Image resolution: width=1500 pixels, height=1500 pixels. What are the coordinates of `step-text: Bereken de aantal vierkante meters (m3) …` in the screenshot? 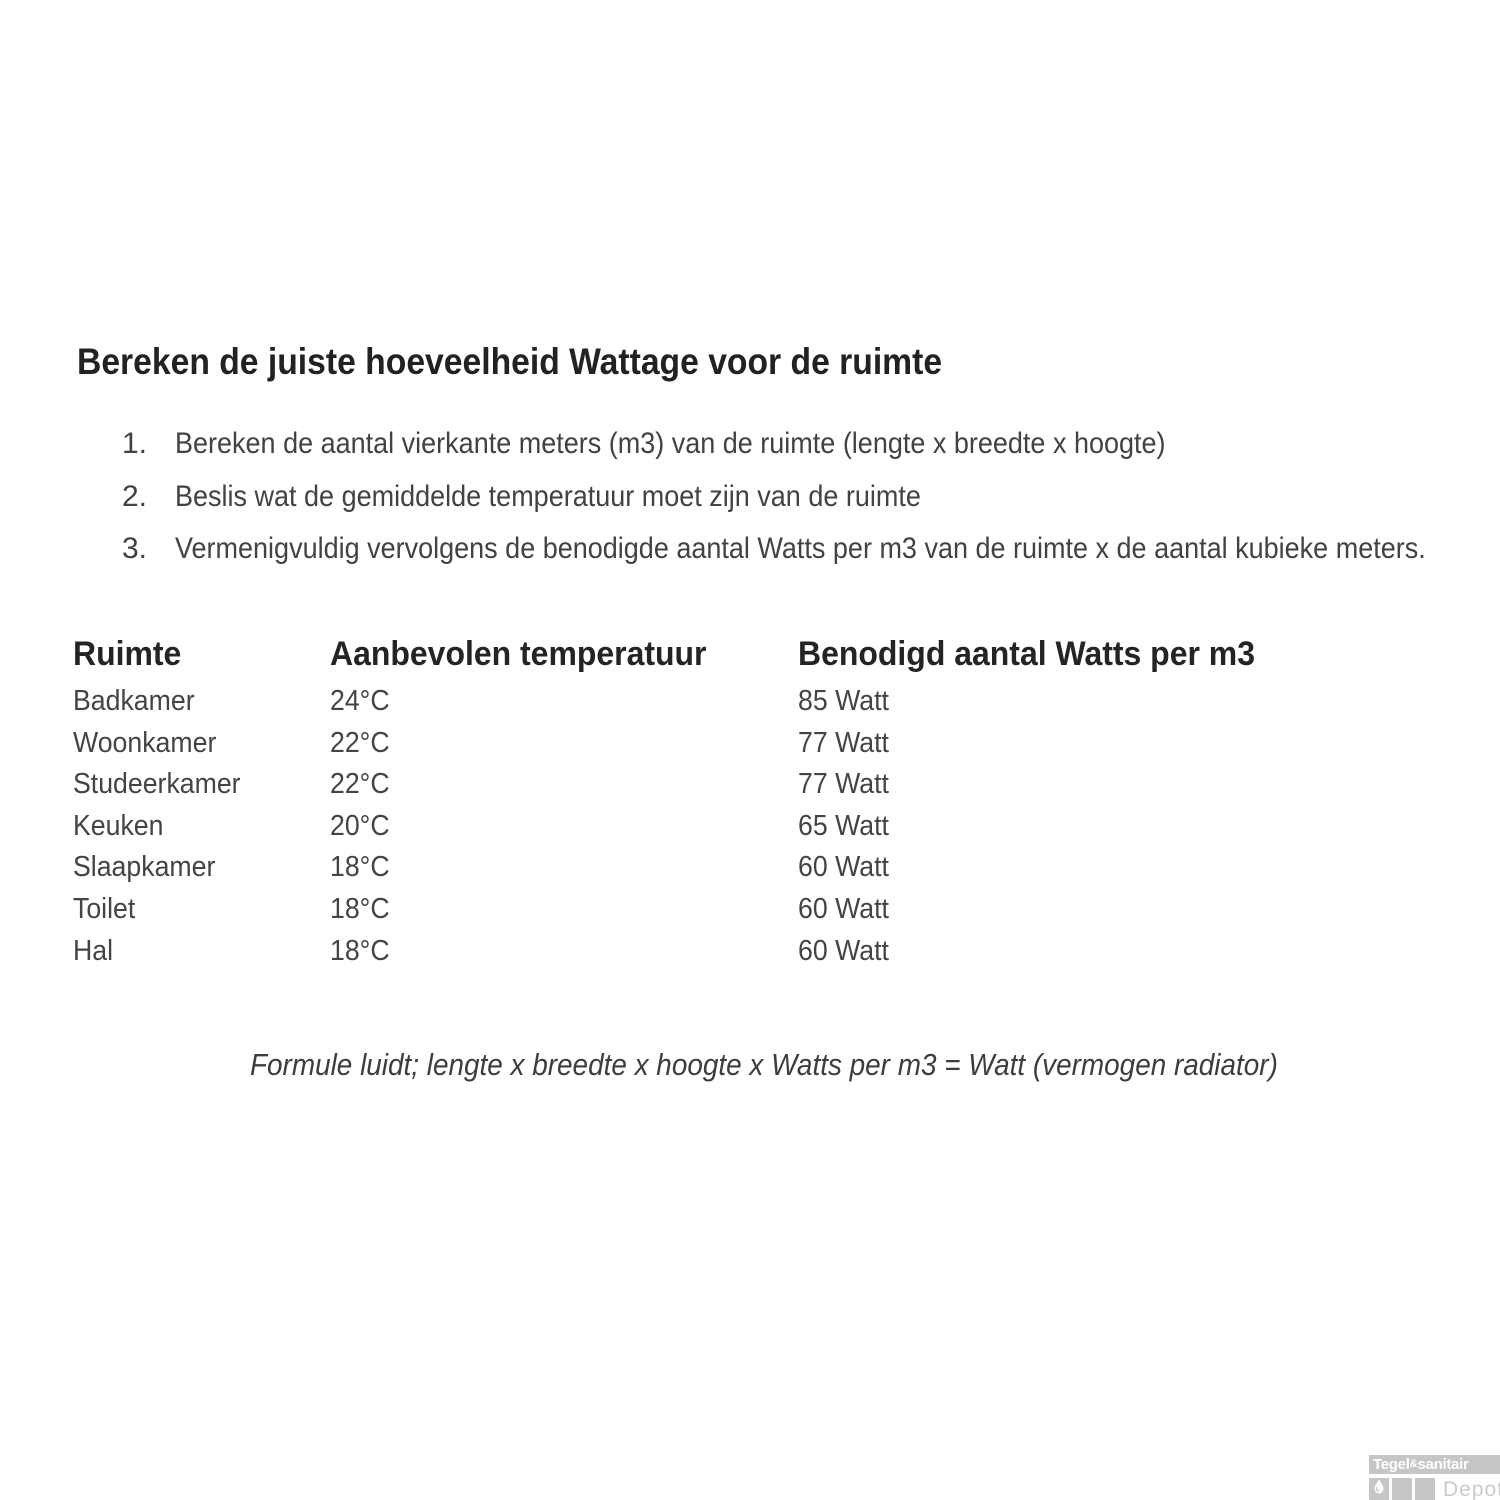 It's located at (670, 443).